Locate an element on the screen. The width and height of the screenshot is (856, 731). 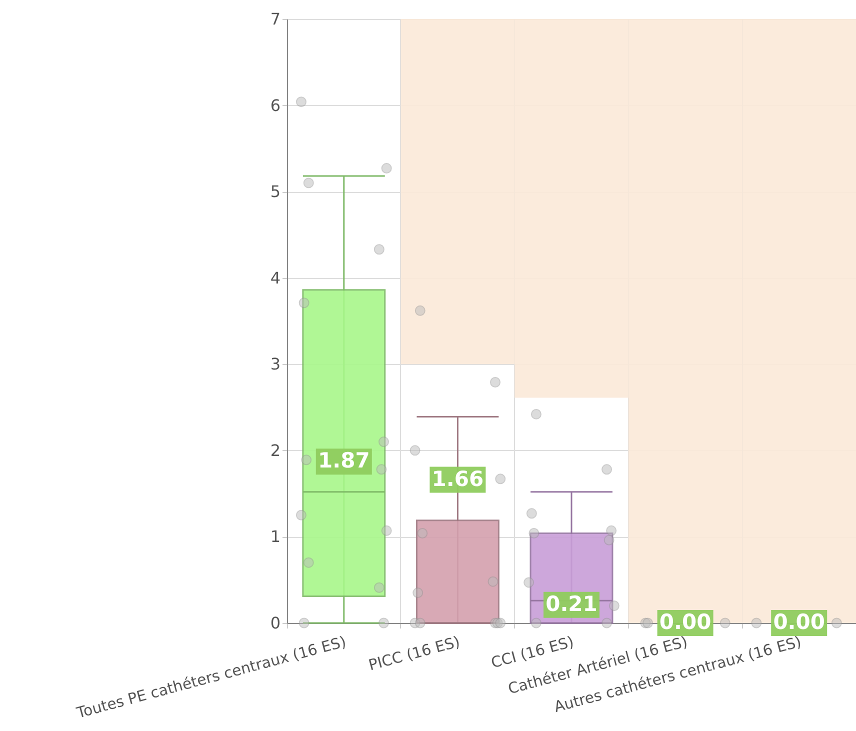
y-tick-label: 5 is located at coordinates (275, 192).